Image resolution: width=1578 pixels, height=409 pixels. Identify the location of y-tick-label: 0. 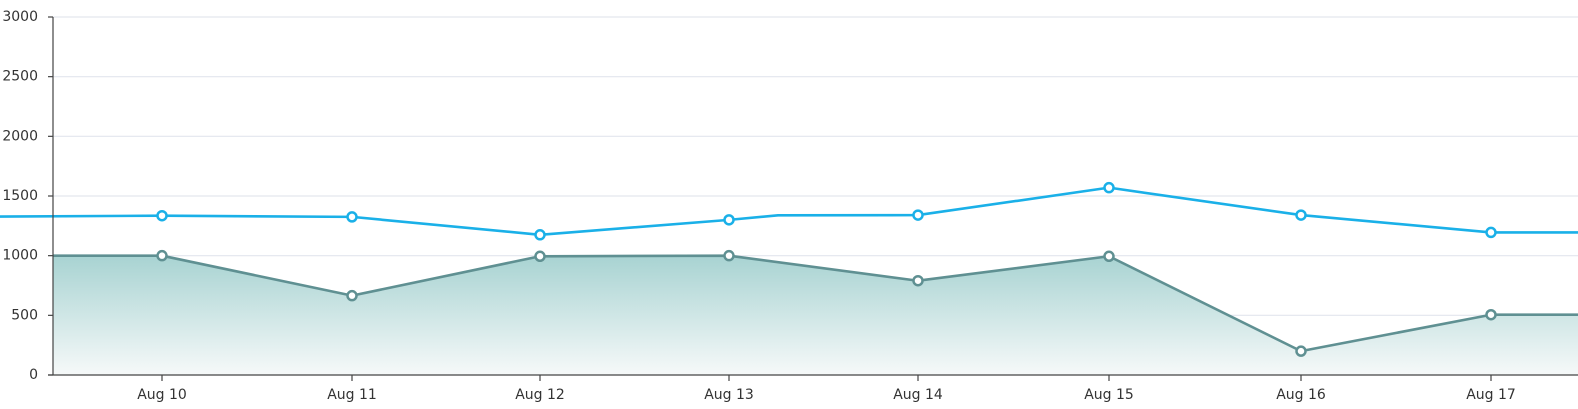
(33, 375).